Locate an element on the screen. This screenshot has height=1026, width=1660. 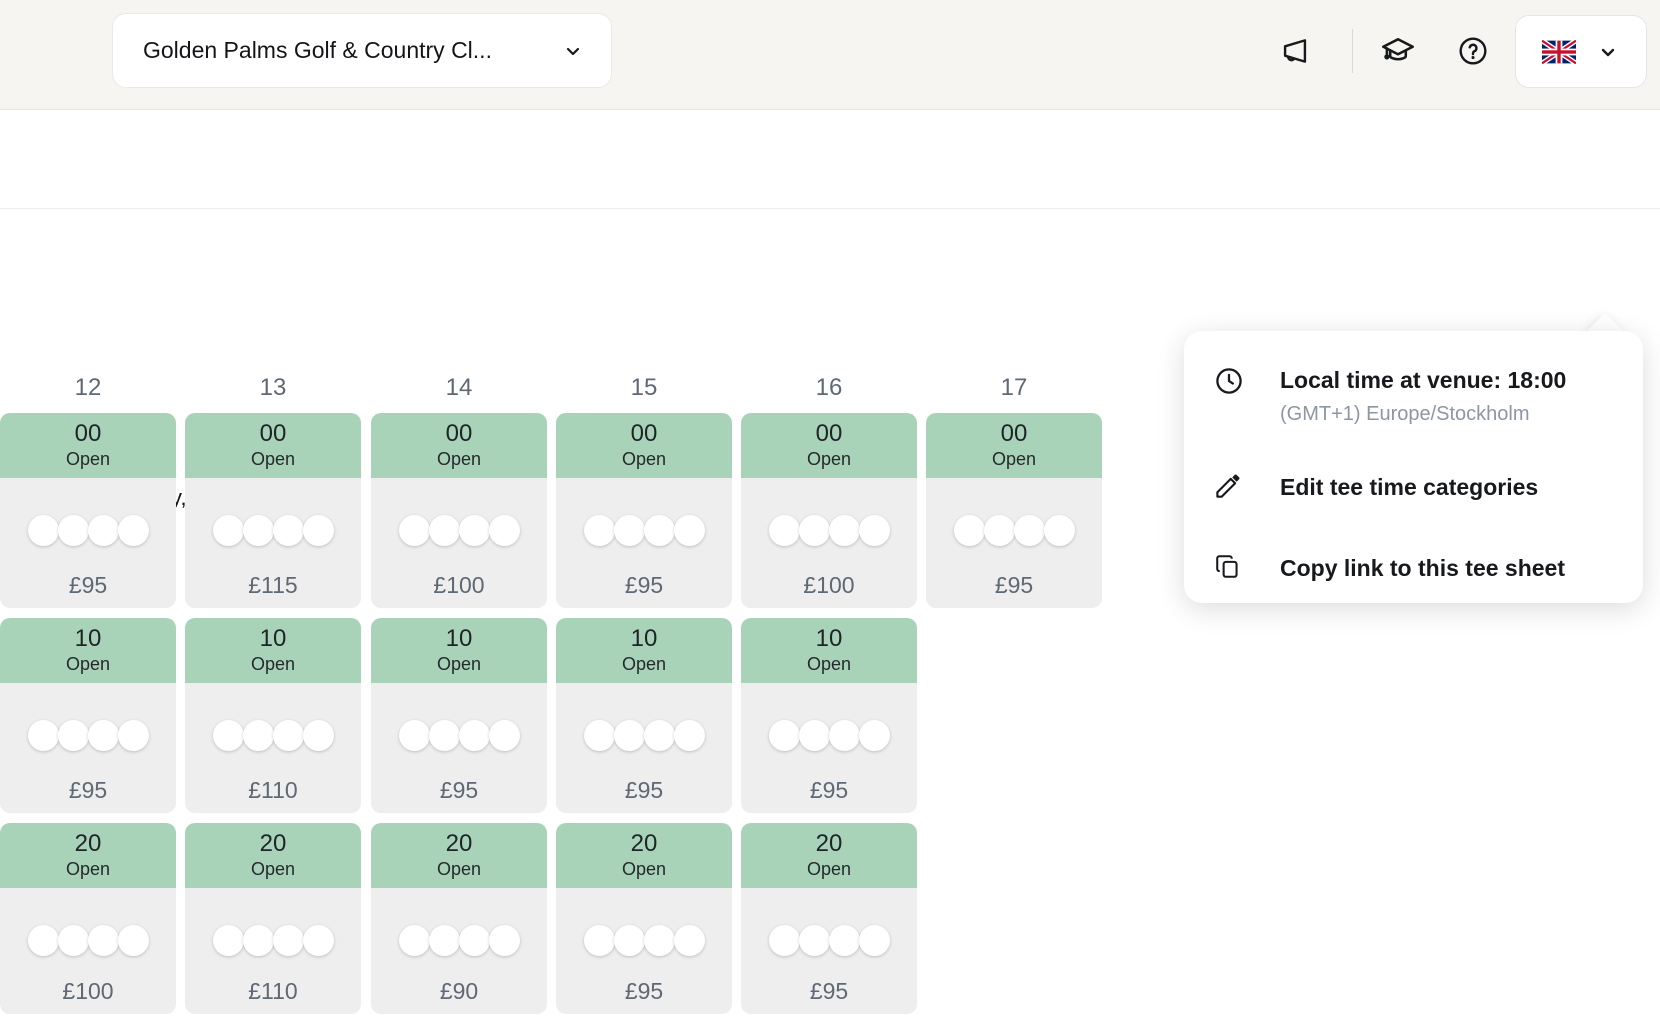
help-button is located at coordinates (1473, 51).